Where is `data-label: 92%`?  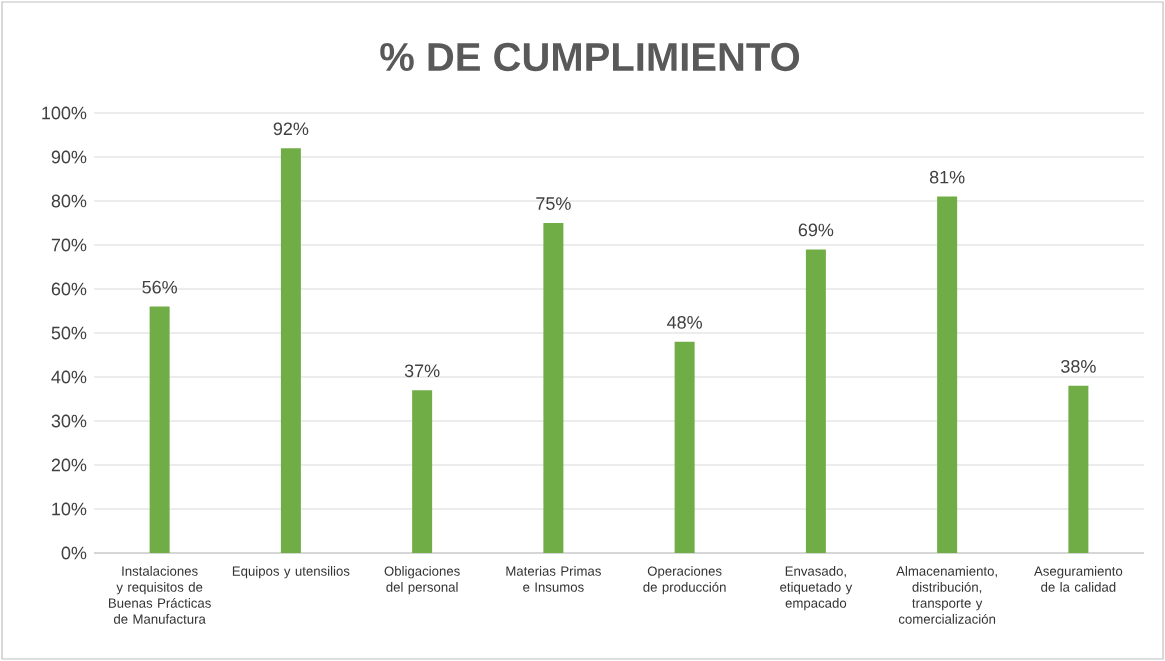 data-label: 92% is located at coordinates (291, 129).